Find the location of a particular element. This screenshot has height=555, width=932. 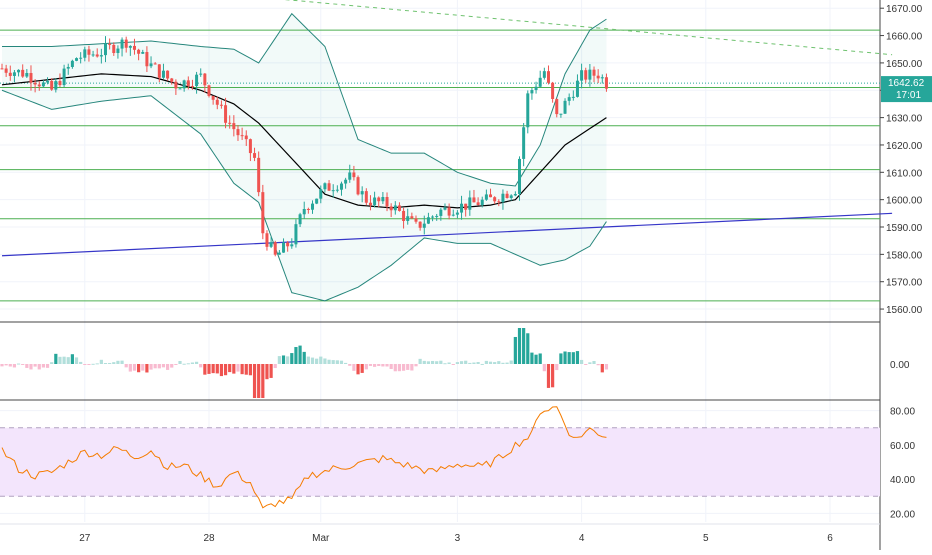

time-tick-label-3: 3 is located at coordinates (458, 538).